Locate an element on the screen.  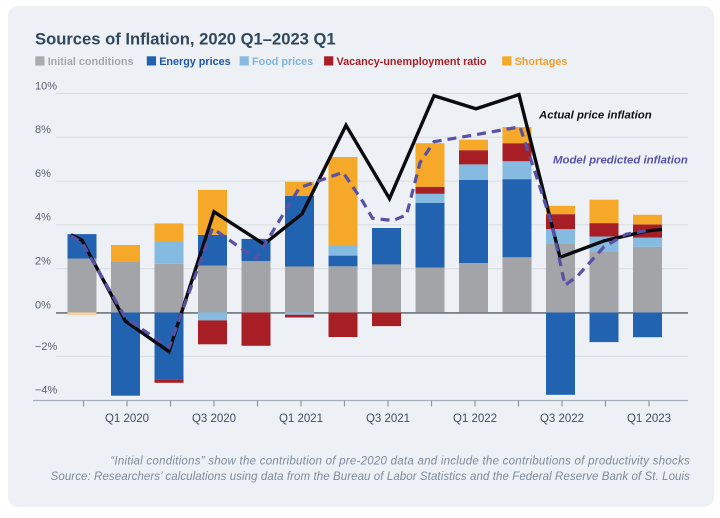
svg-text: Model predicted inflation is located at coordinates (620, 161).